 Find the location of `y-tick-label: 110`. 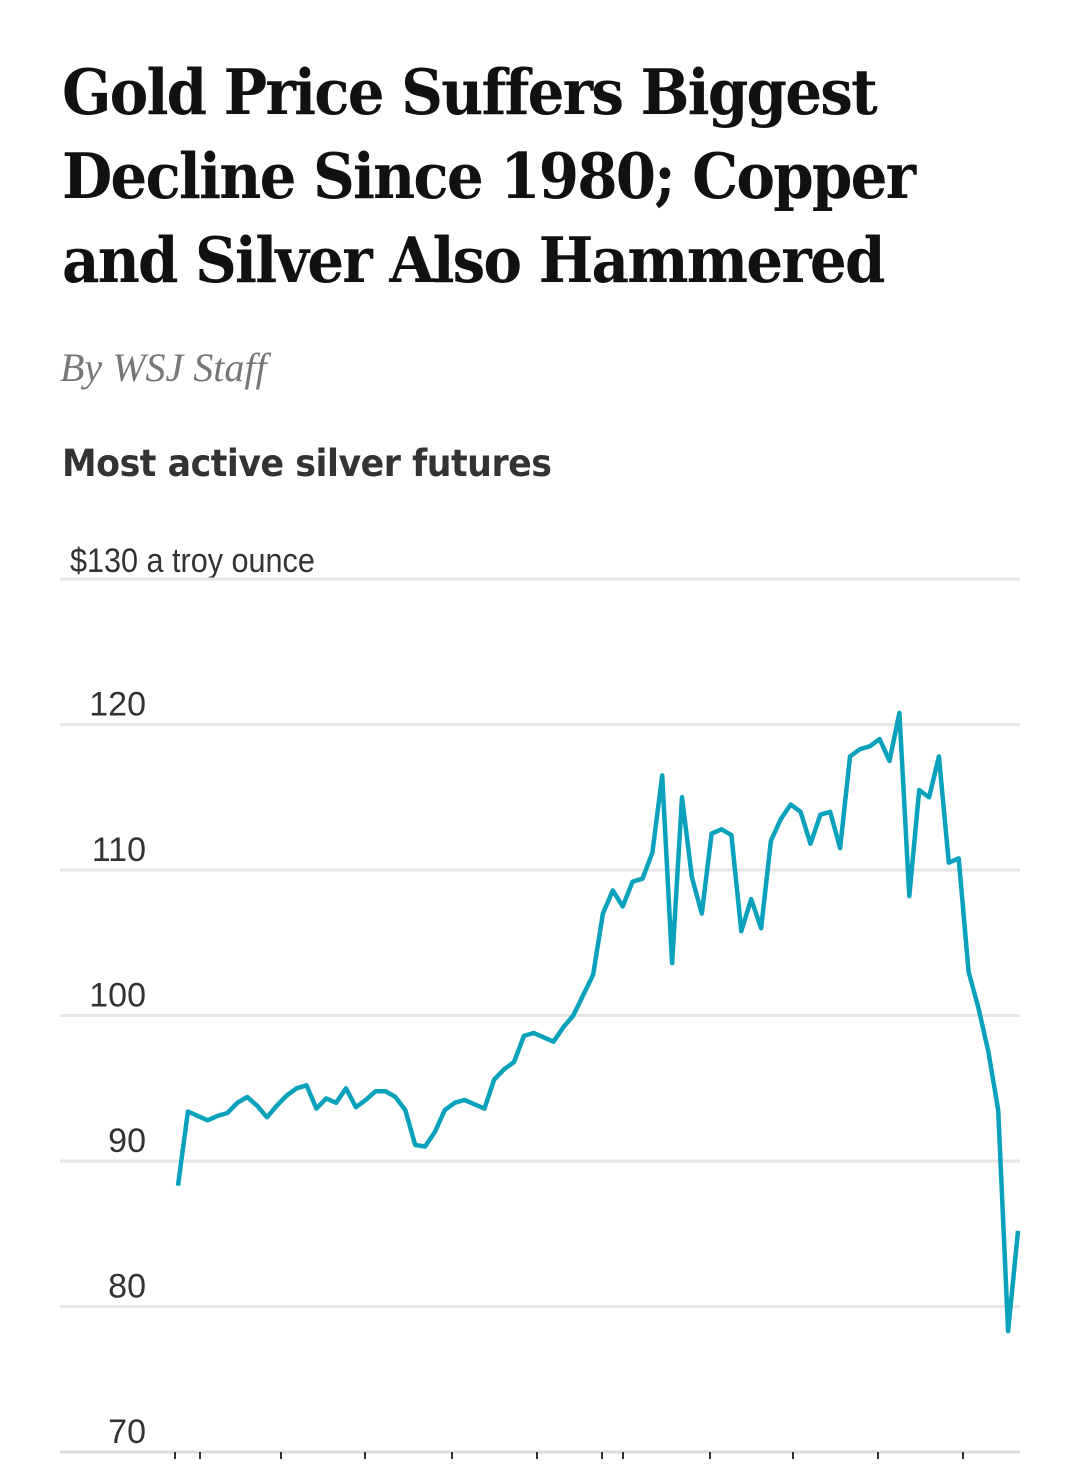

y-tick-label: 110 is located at coordinates (119, 850).